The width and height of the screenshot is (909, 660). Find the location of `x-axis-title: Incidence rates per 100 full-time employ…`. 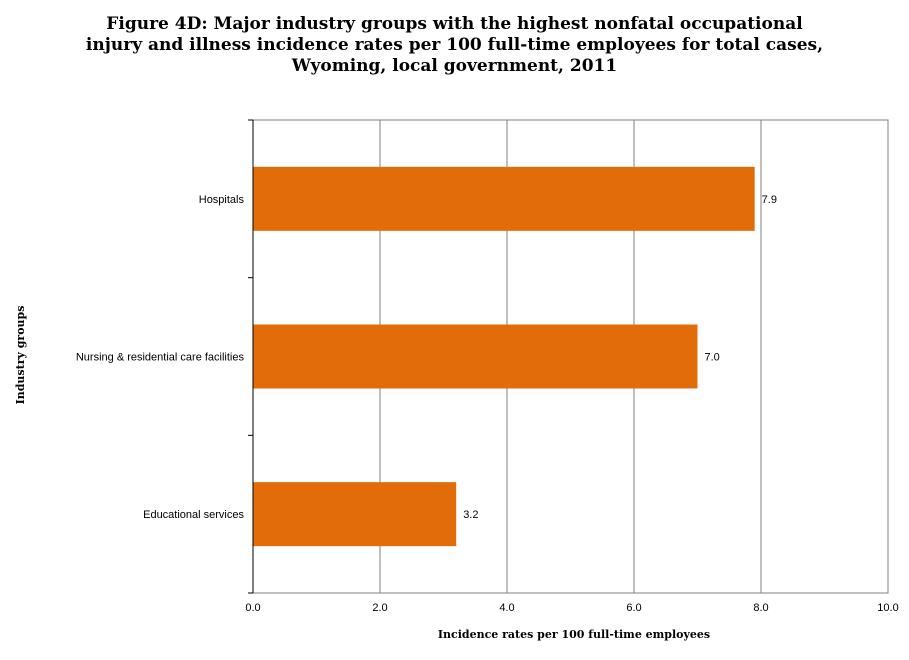

x-axis-title: Incidence rates per 100 full-time employ… is located at coordinates (574, 634).